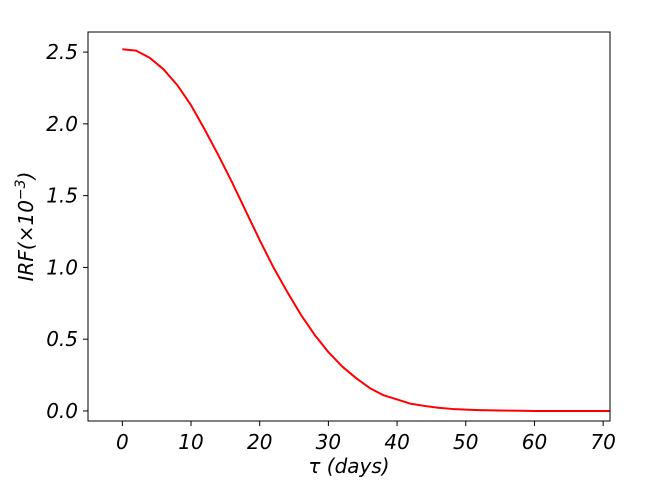  I want to click on y-axis-label-exponent: −3, so click(21, 189).